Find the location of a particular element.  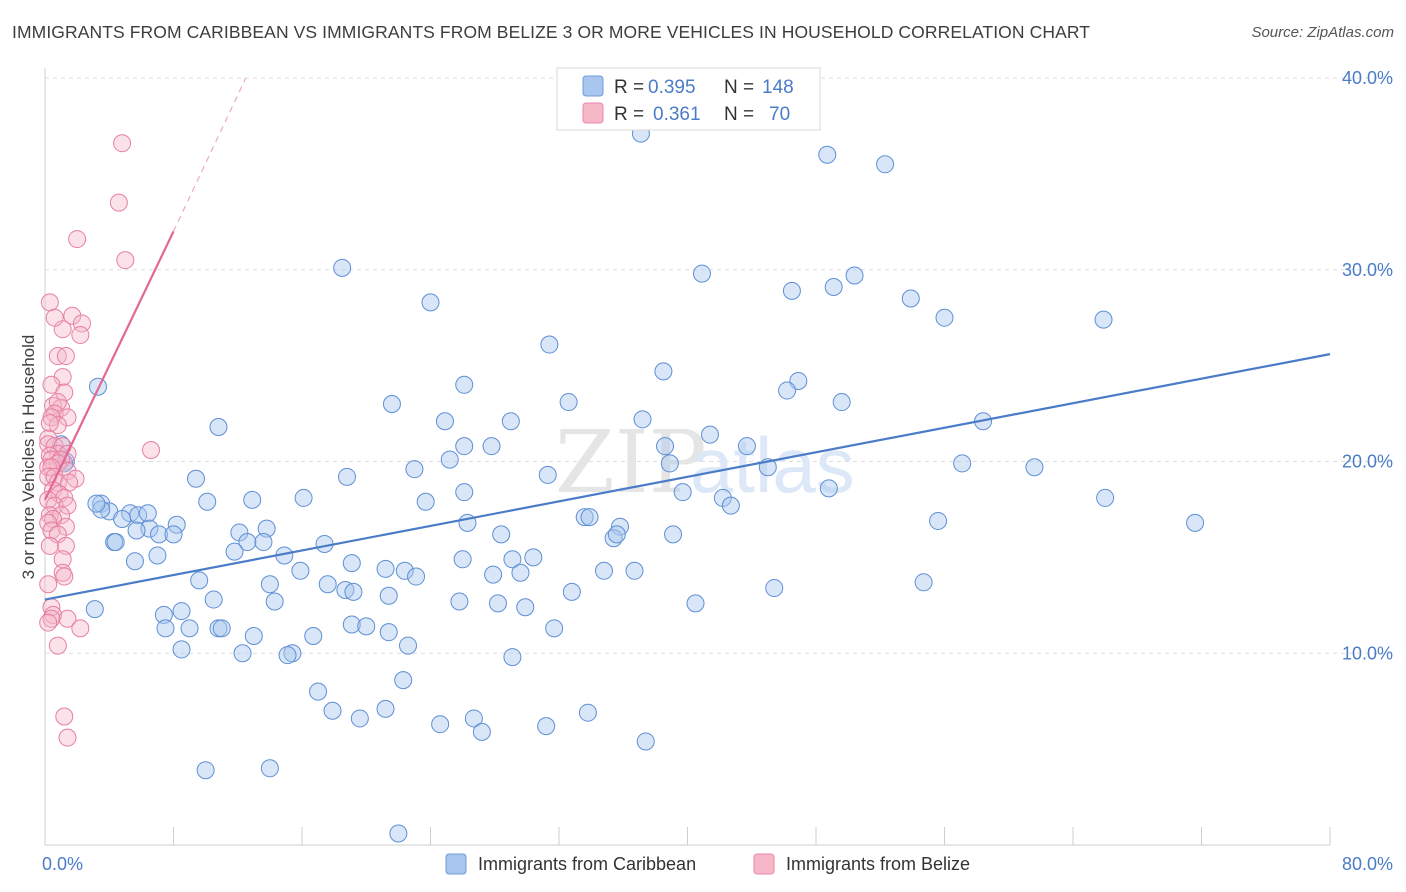

y-tick-labels: 10.0% 20.0% 30.0% 40.0% is located at coordinates (1367, 365).